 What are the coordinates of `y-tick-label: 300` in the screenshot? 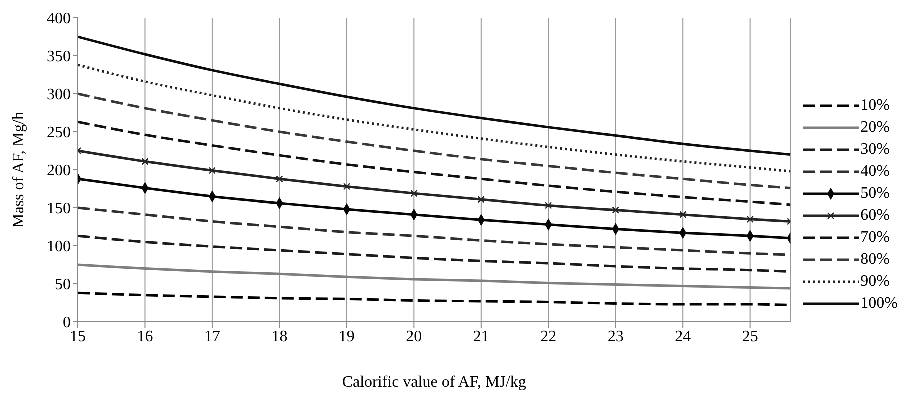 It's located at (59, 95).